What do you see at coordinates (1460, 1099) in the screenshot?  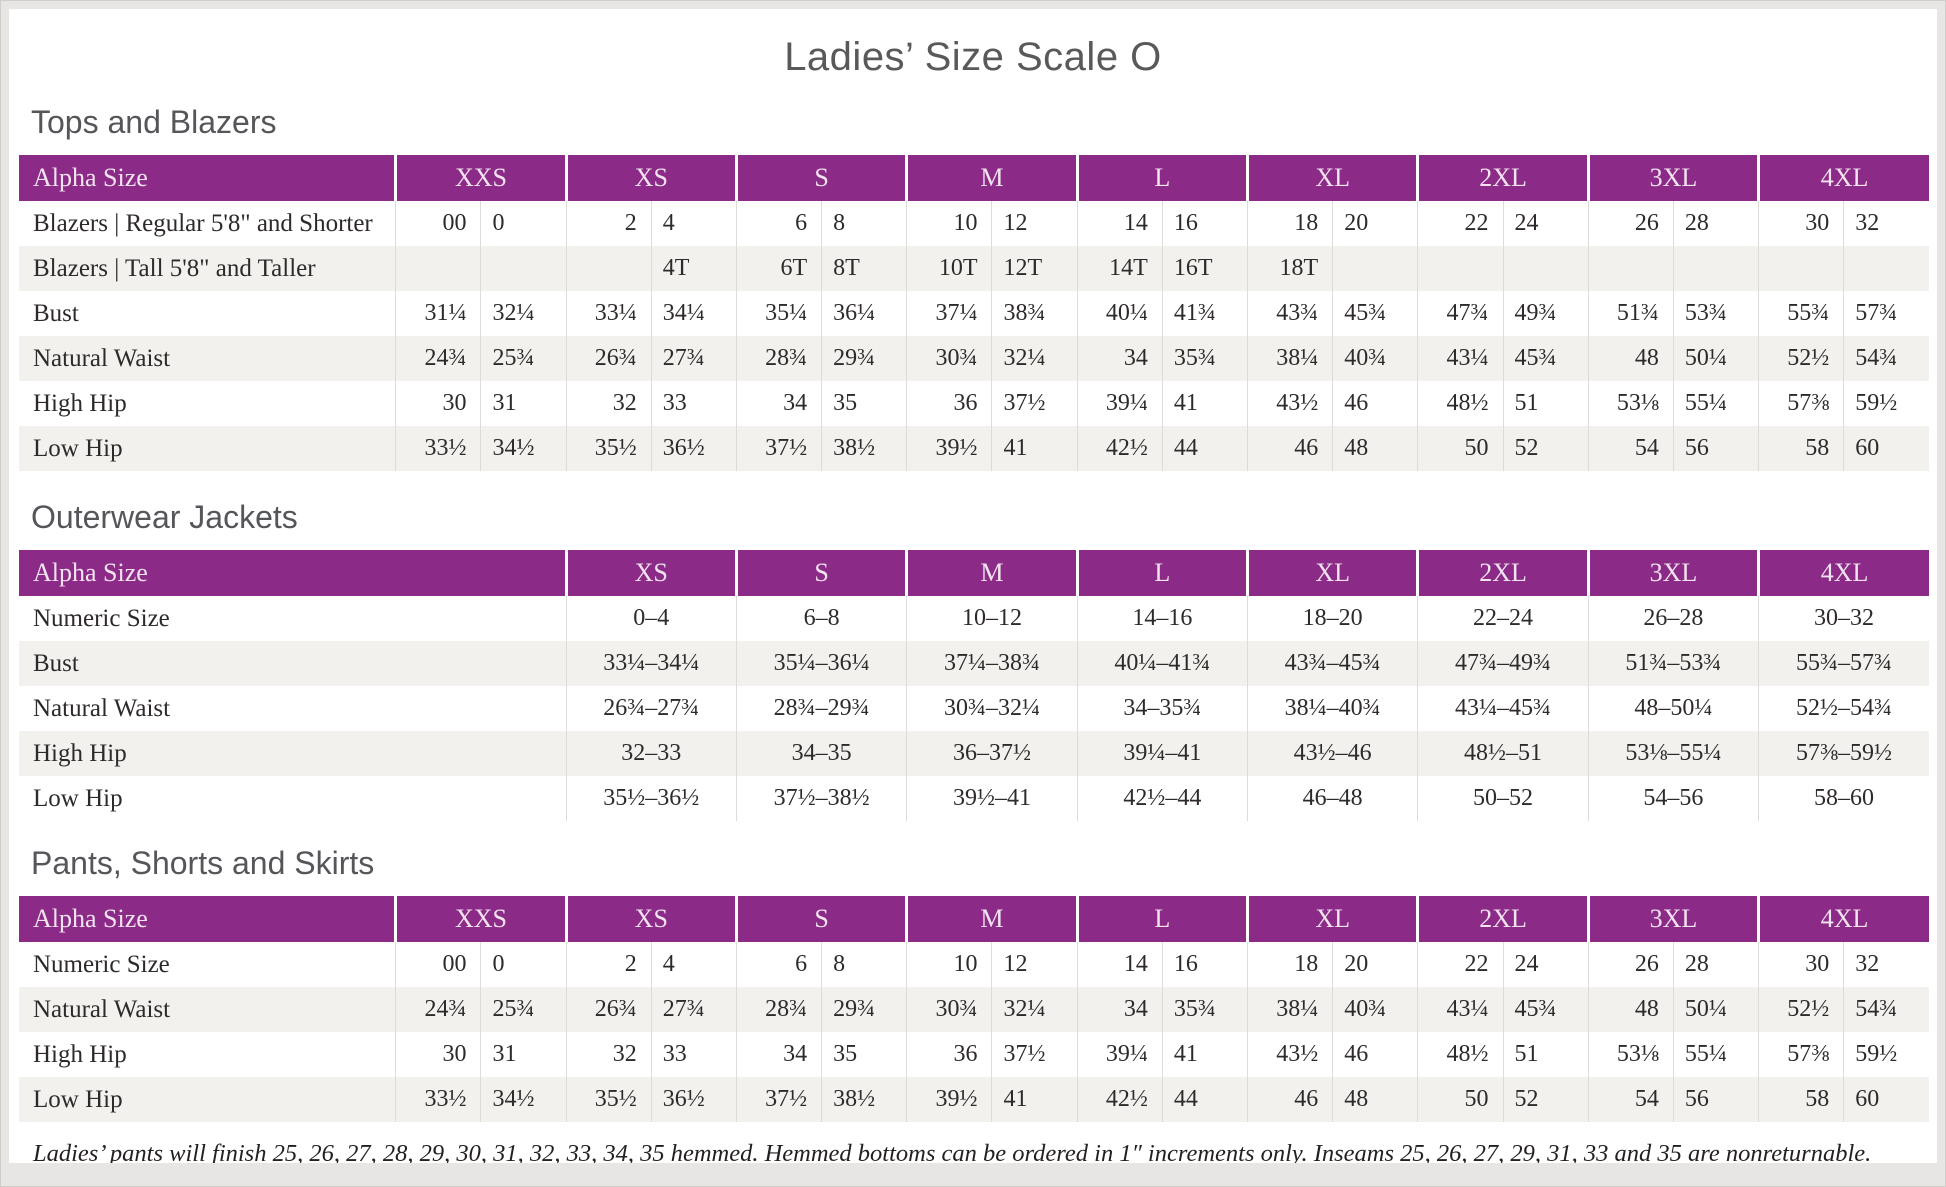 I see `data-cell: 50` at bounding box center [1460, 1099].